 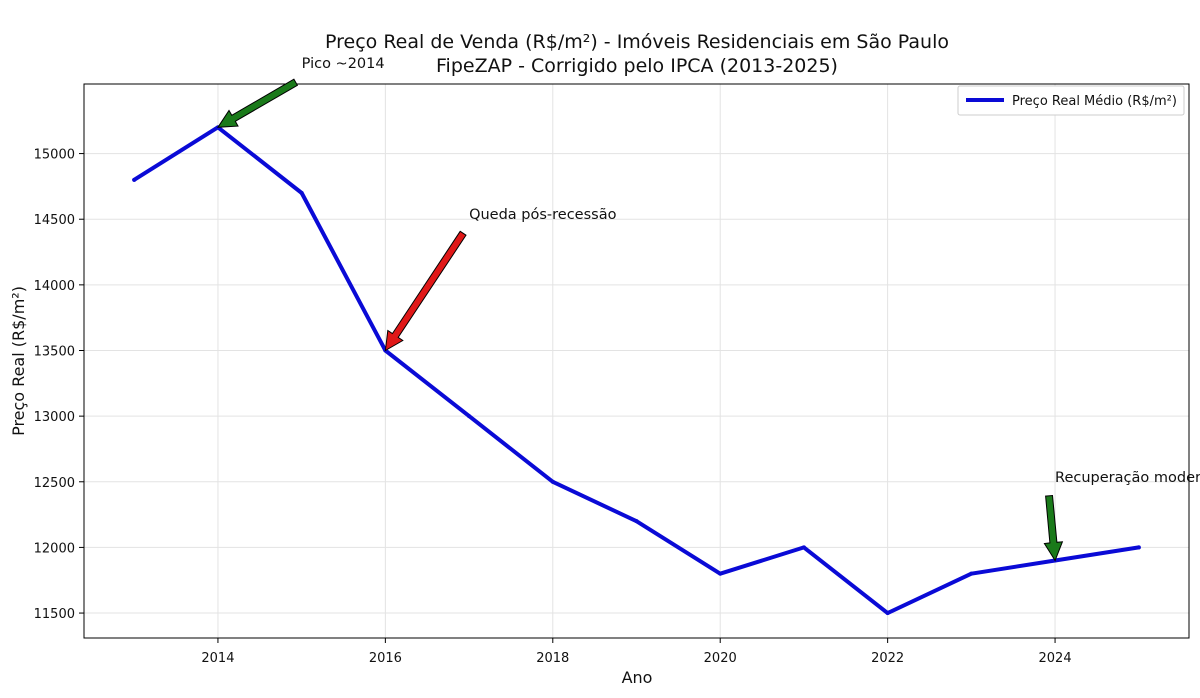 What do you see at coordinates (385, 658) in the screenshot?
I see `x-tick-label: 2016` at bounding box center [385, 658].